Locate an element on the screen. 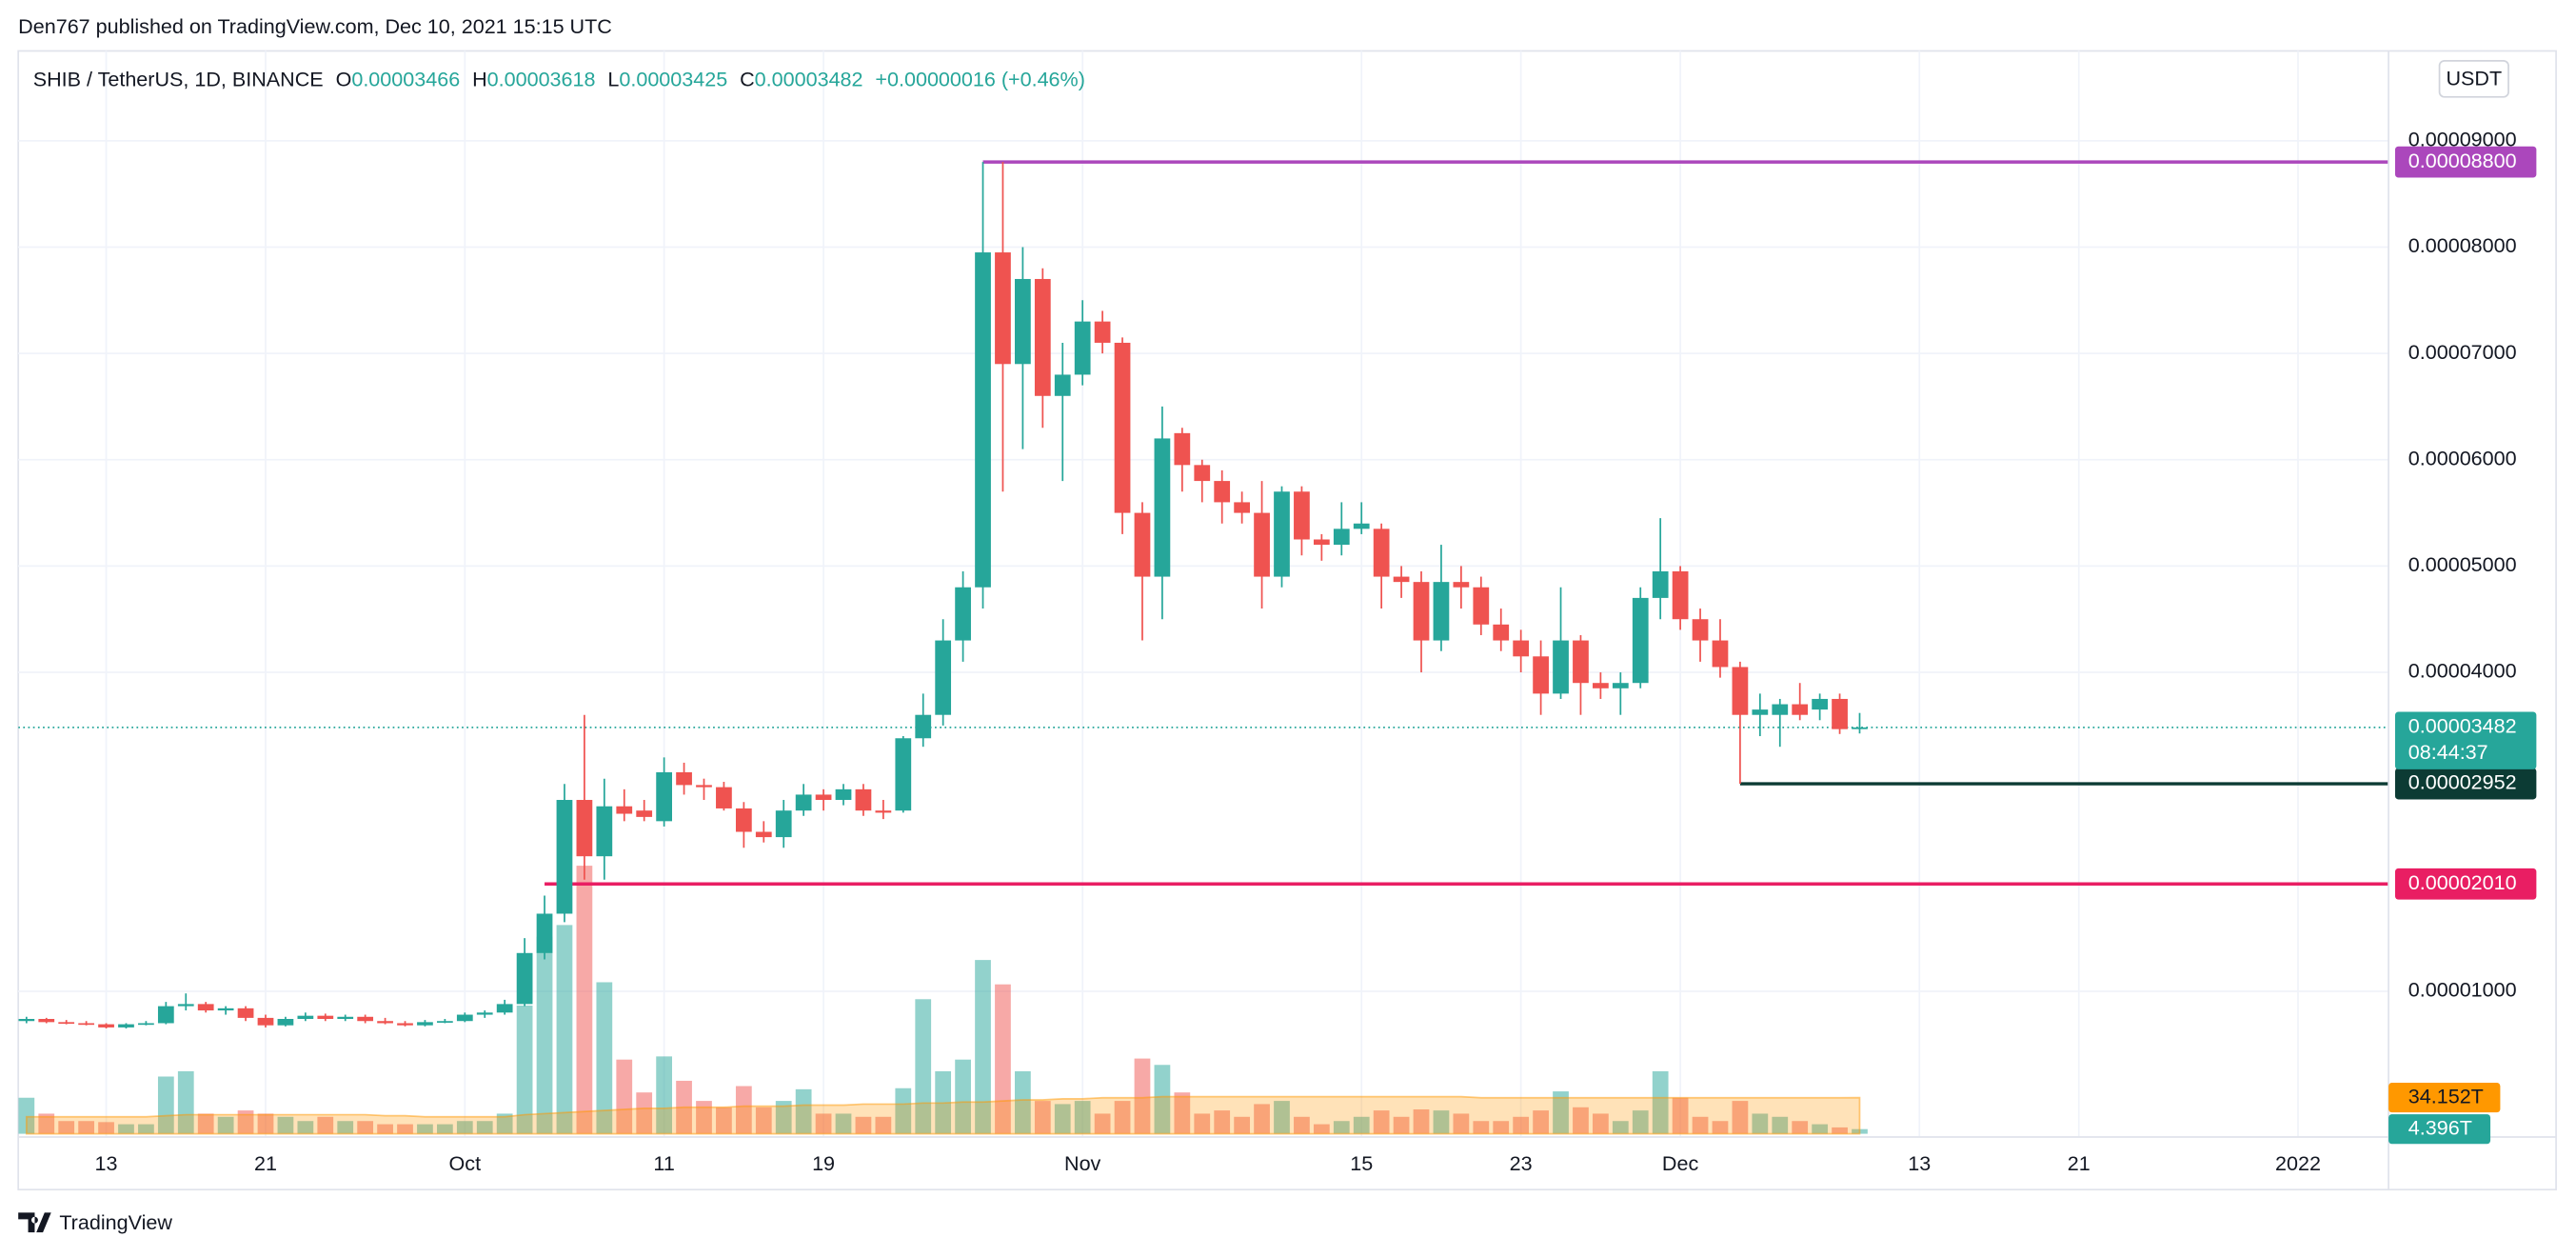  currency-label: USDT is located at coordinates (2474, 78).